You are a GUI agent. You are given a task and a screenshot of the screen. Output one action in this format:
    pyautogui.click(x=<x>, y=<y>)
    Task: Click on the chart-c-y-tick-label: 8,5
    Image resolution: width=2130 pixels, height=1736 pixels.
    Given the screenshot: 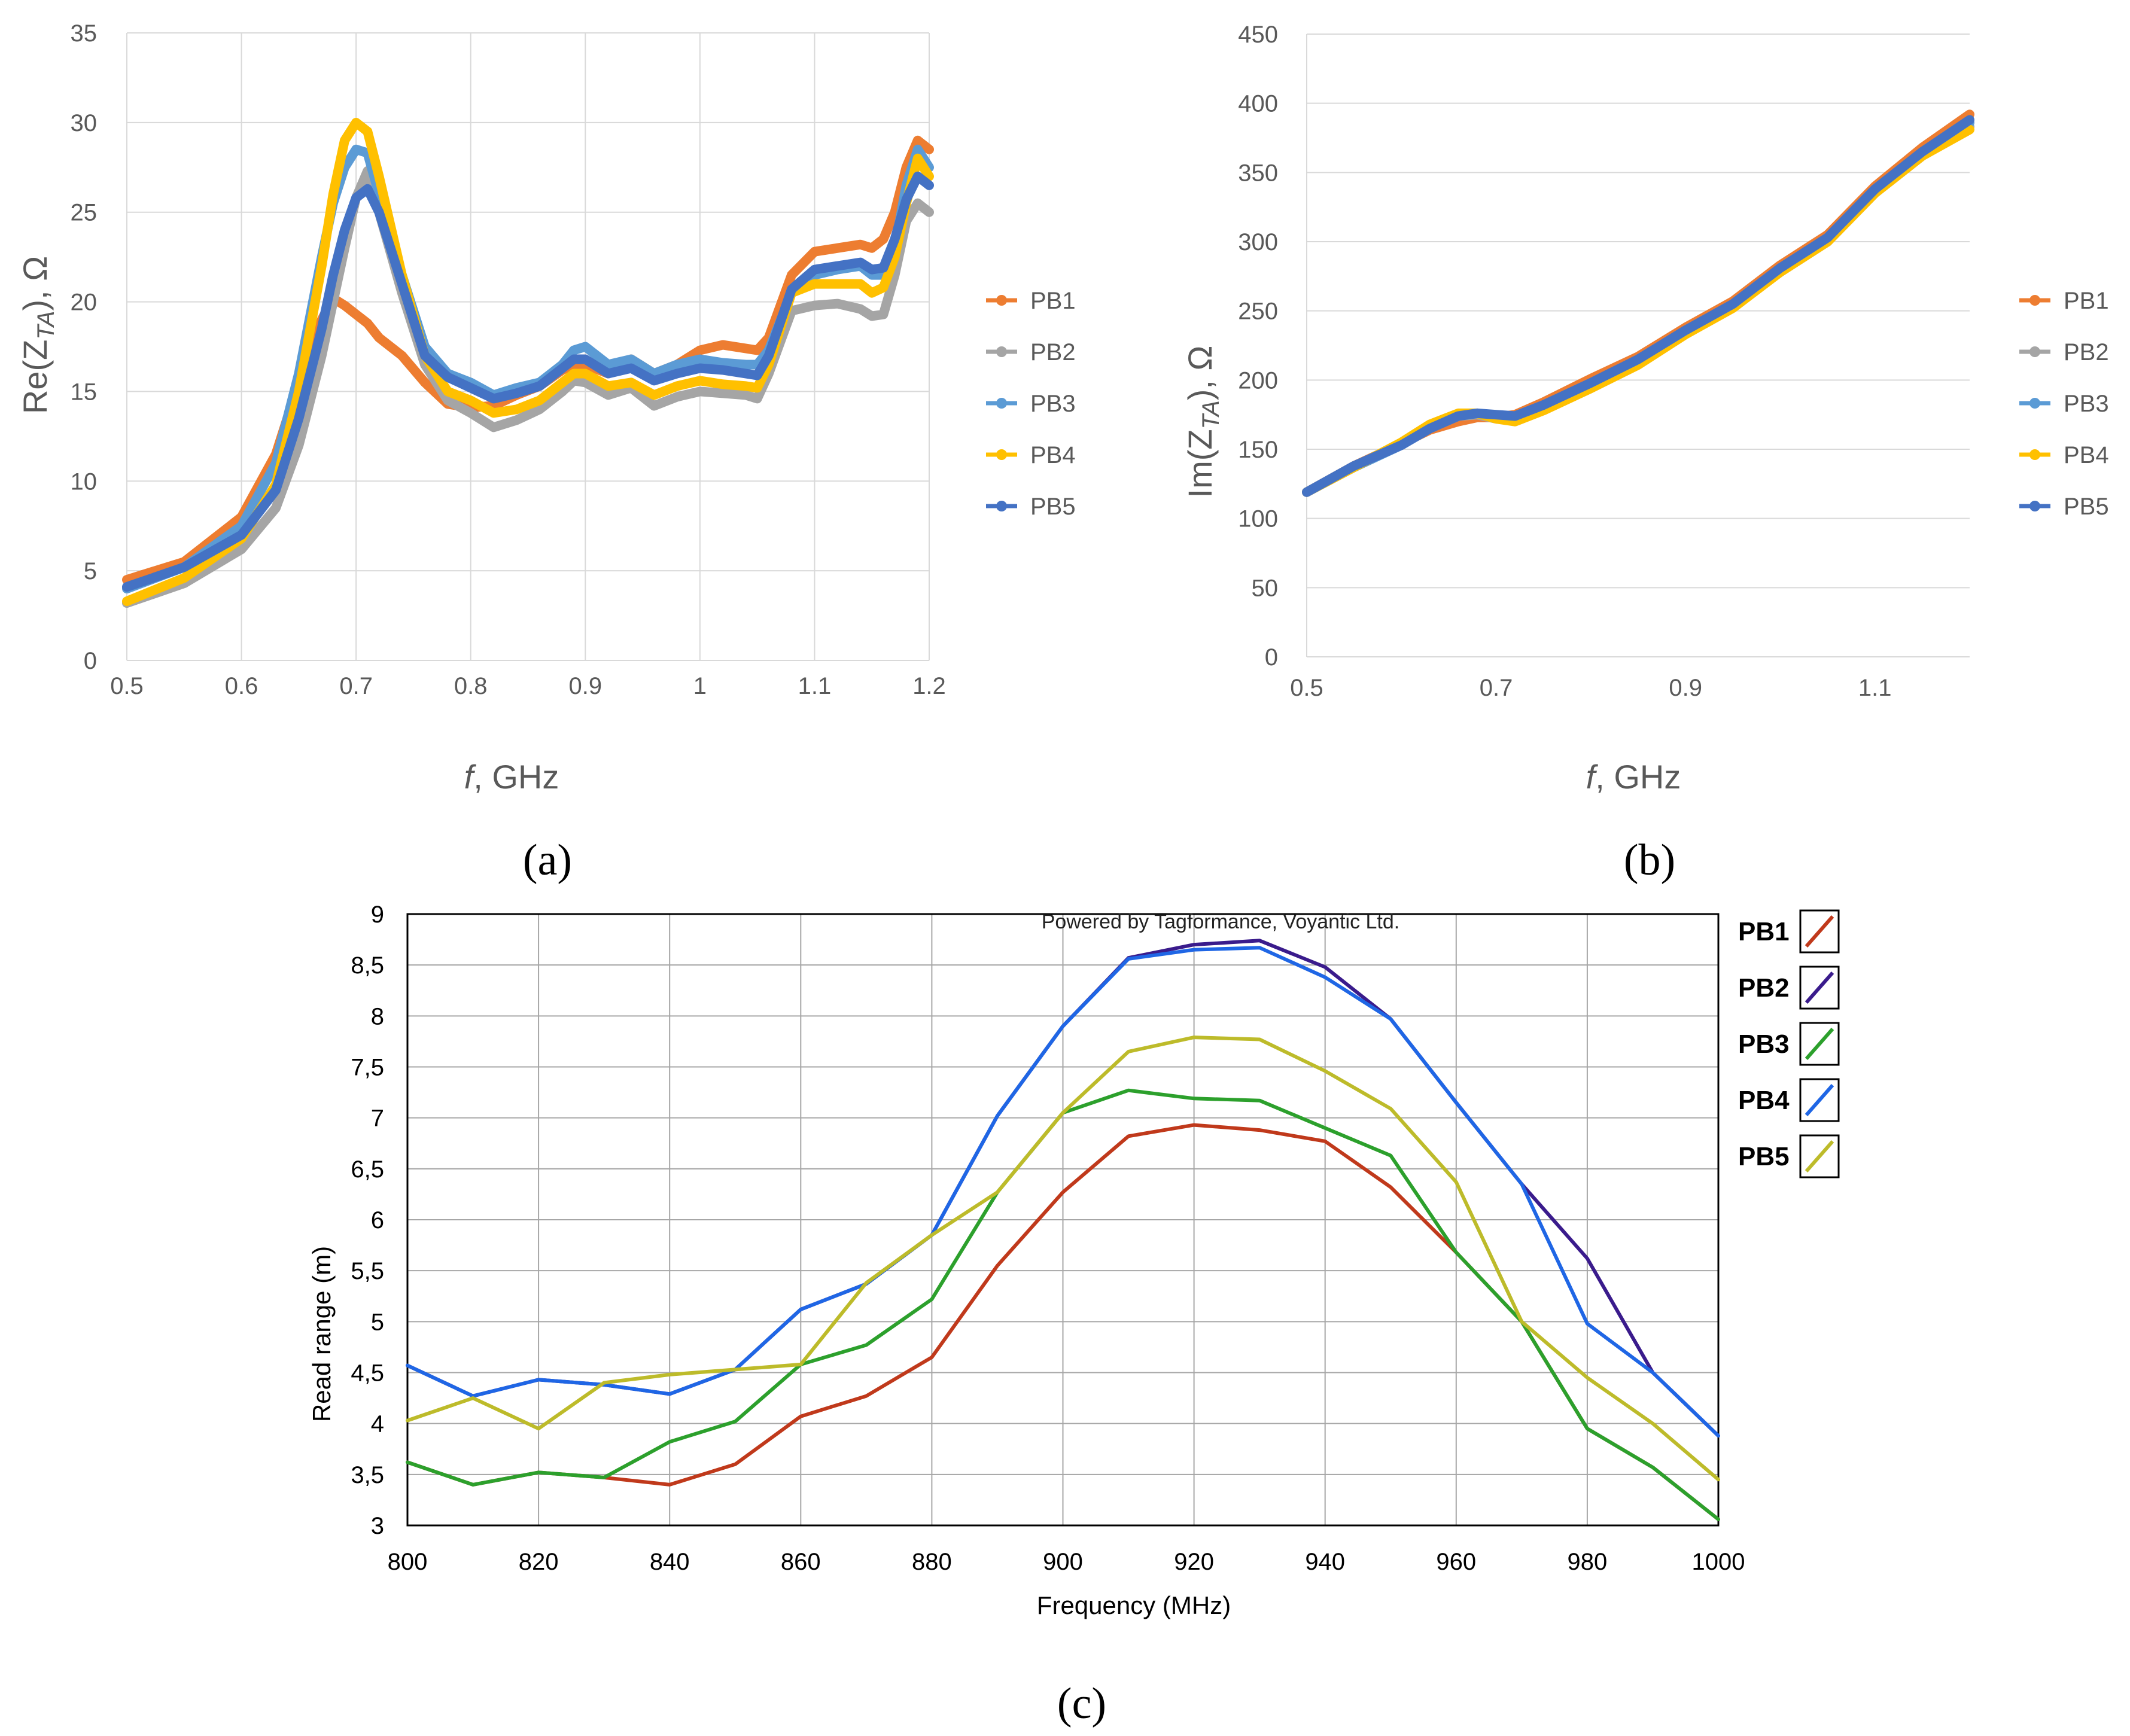 What is the action you would take?
    pyautogui.click(x=367, y=966)
    